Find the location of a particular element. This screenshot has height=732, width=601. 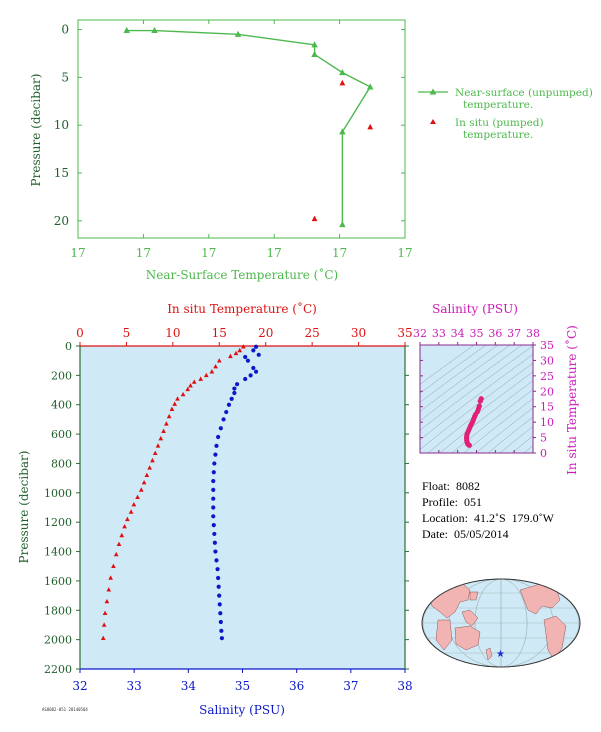

temp-axis-tick-label: 0 is located at coordinates (80, 333).